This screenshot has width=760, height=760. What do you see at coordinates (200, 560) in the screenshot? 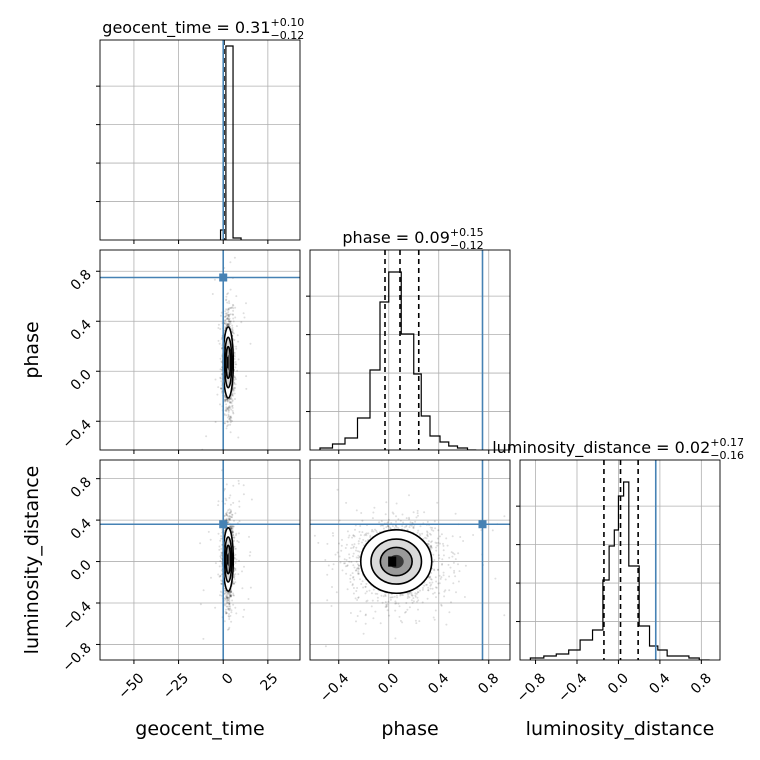
I see `density-geocent_time-luminosity_distance-grid` at bounding box center [200, 560].